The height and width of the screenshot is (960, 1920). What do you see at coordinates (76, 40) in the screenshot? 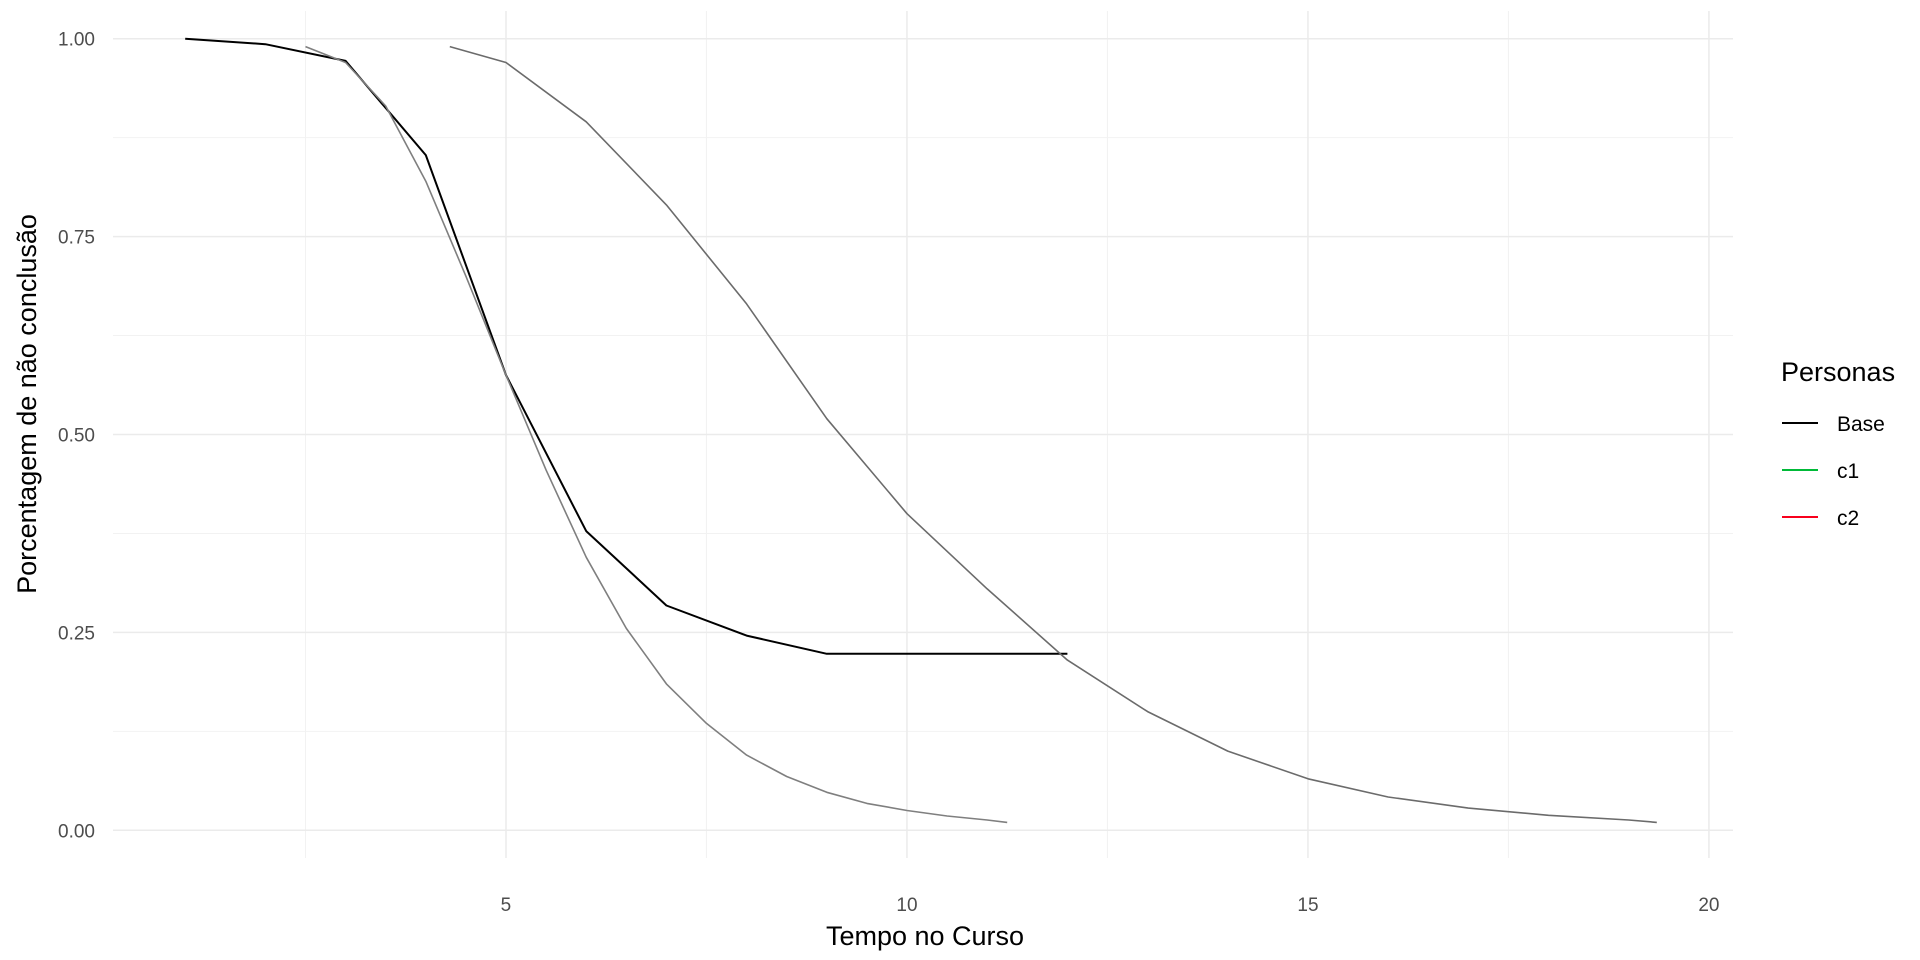
I see `y-tick-label: 1.00` at bounding box center [76, 40].